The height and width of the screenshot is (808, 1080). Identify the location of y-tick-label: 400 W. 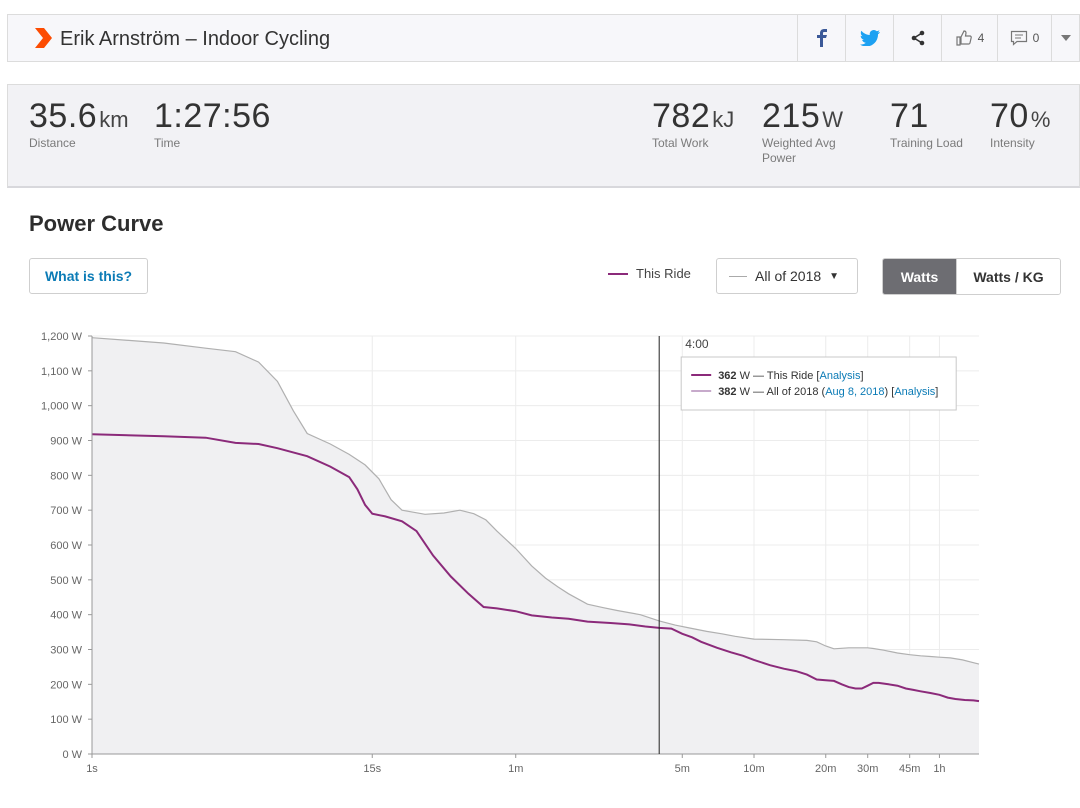
(66, 616).